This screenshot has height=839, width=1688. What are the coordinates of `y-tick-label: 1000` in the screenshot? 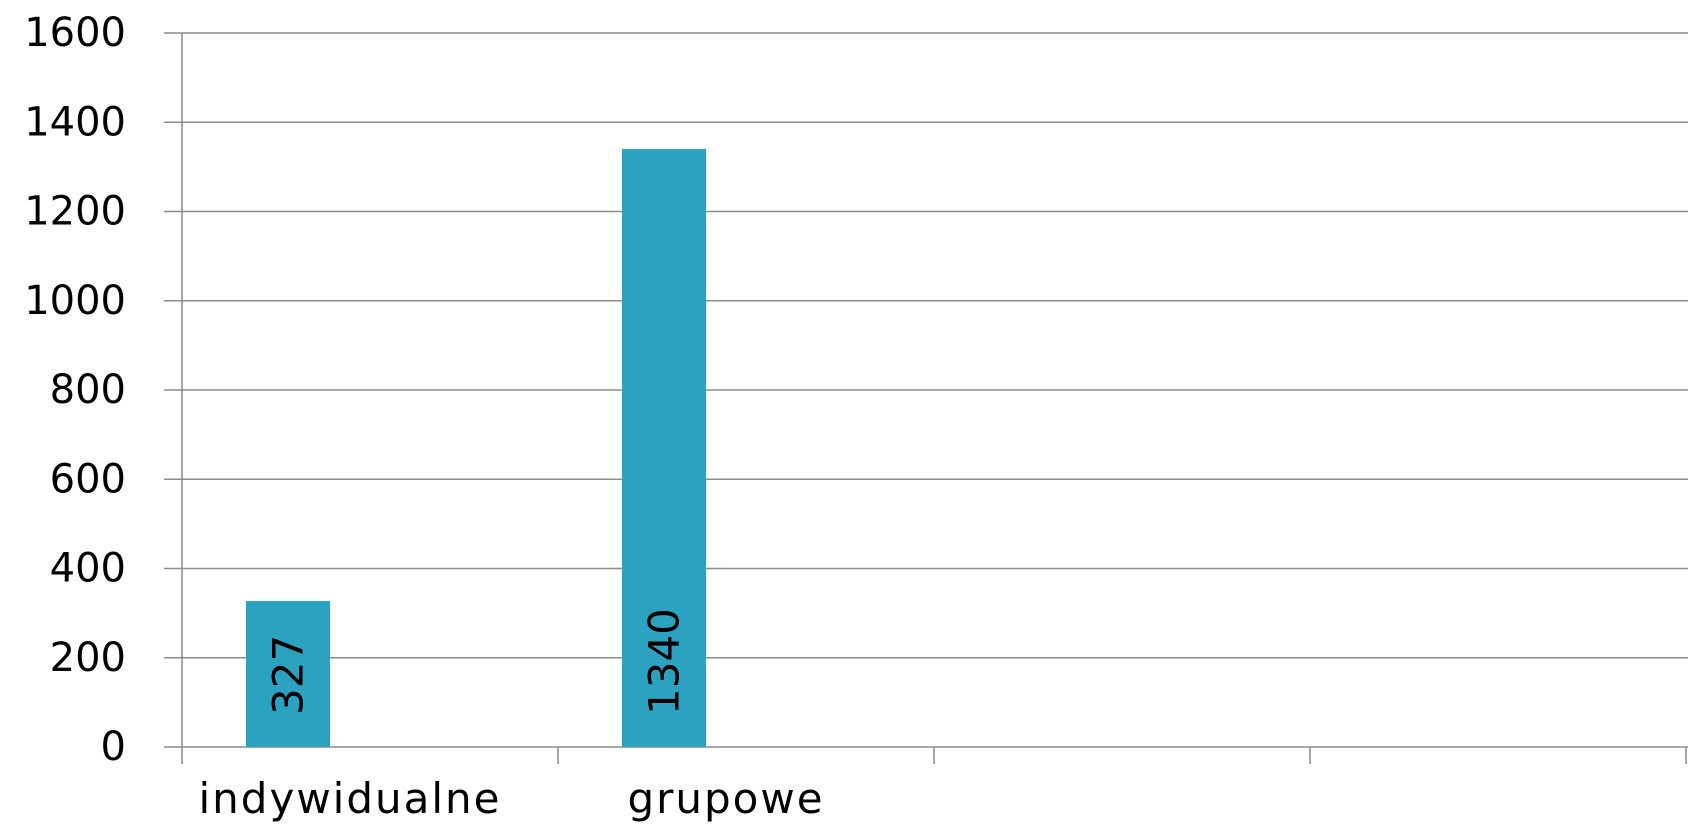 It's located at (75, 301).